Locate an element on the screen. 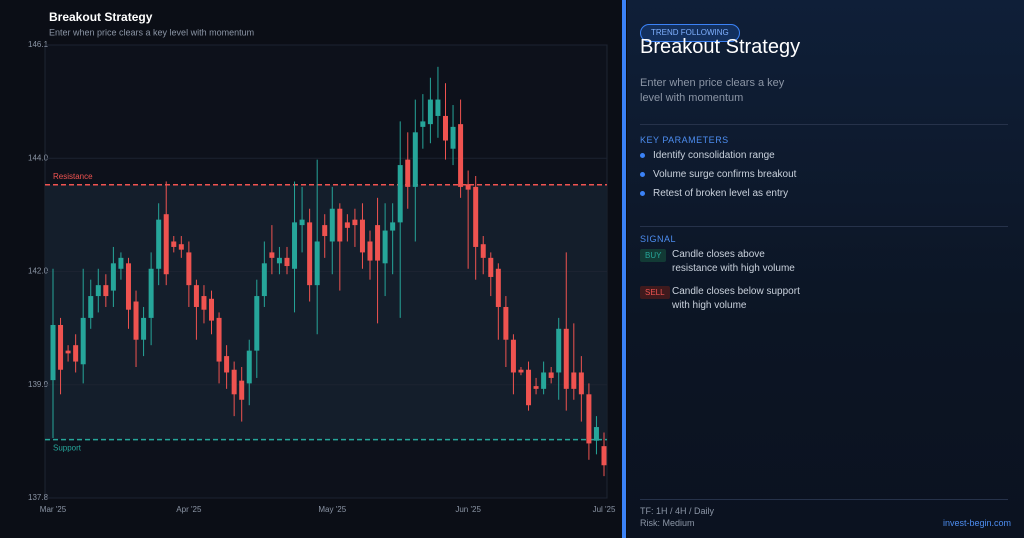 The width and height of the screenshot is (1024, 538). level-label: Support is located at coordinates (67, 448).